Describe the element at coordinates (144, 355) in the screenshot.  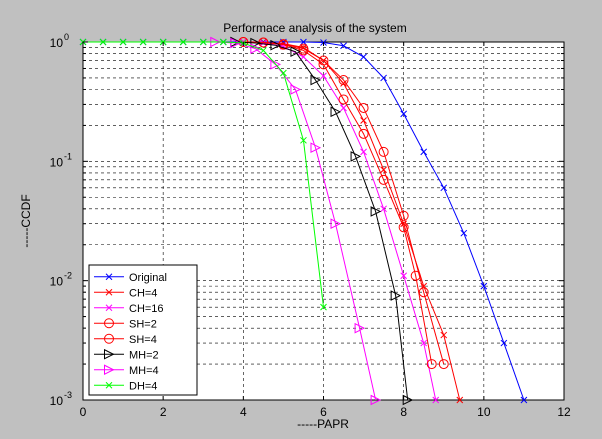
I see `legend-label: MH=2` at that location.